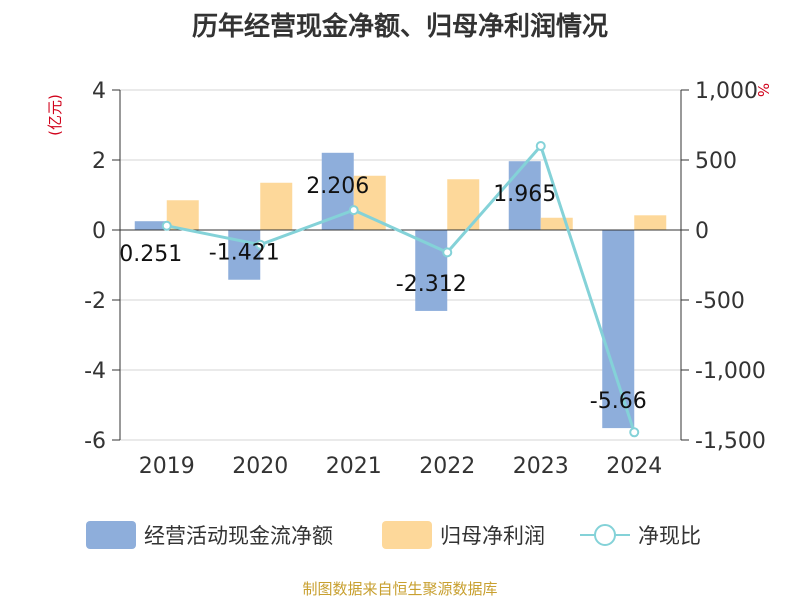  I want to click on data-label-cashflow-2019: 0.251, so click(150, 254).